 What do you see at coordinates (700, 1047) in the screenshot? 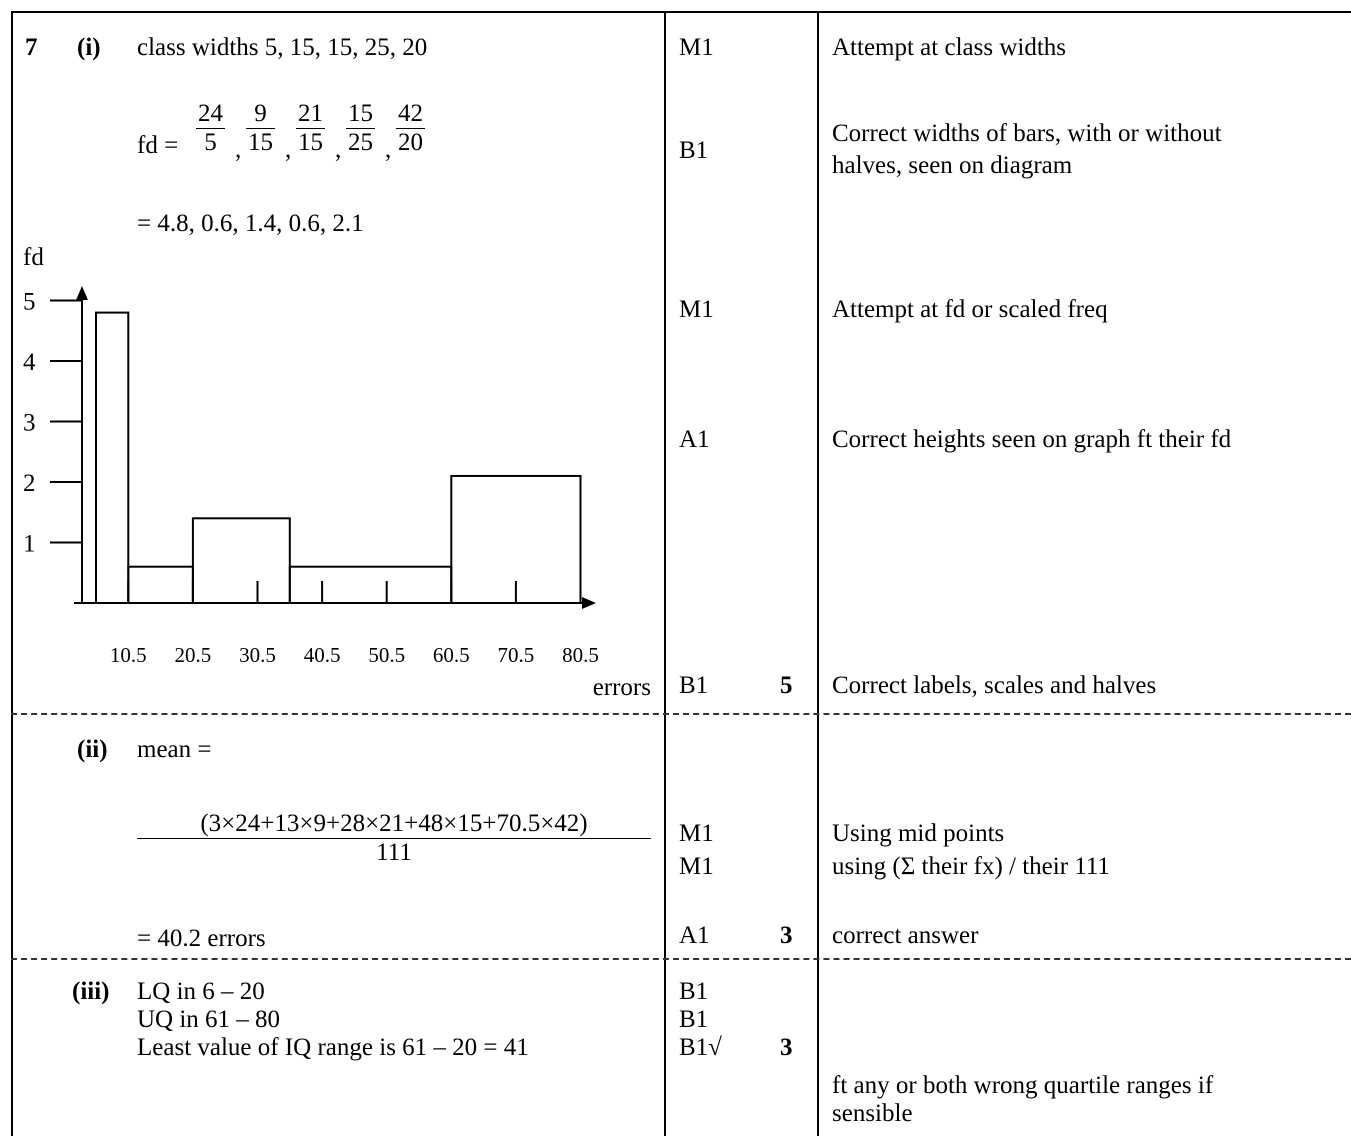
I see `mark-code: B1√` at bounding box center [700, 1047].